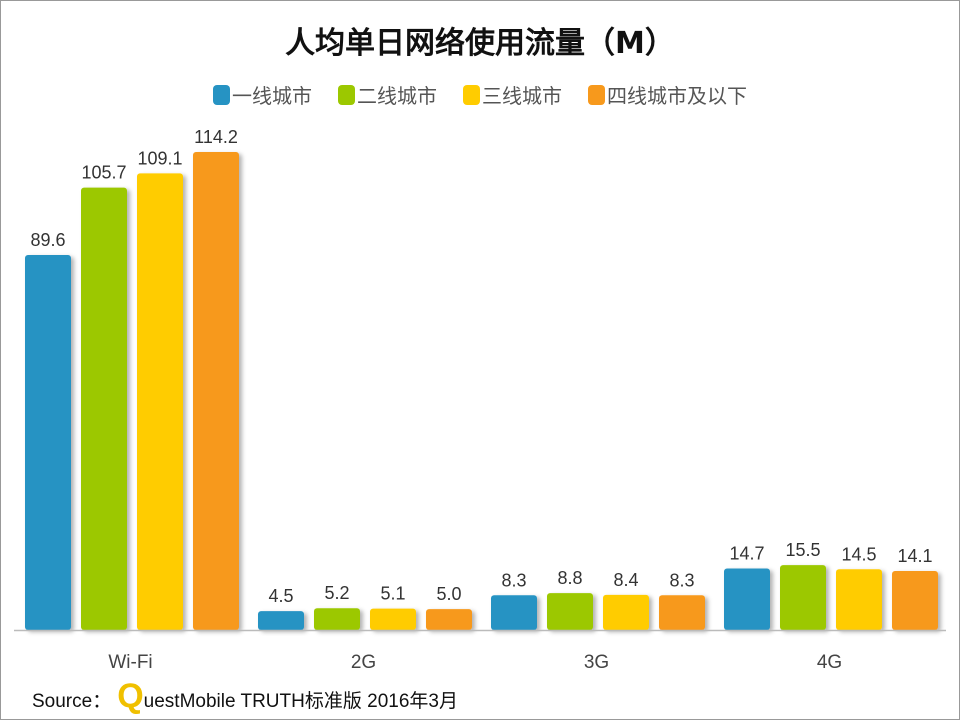 Image resolution: width=960 pixels, height=720 pixels. I want to click on x-tick-label: Wi-Fi, so click(130, 662).